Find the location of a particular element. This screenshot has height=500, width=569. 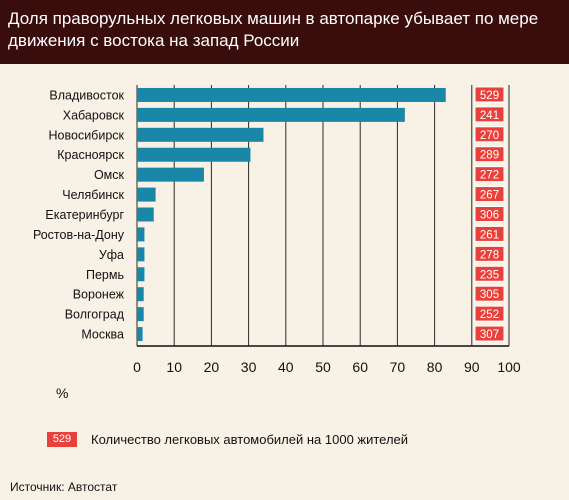

source-note: Источник: Автостат is located at coordinates (64, 487).